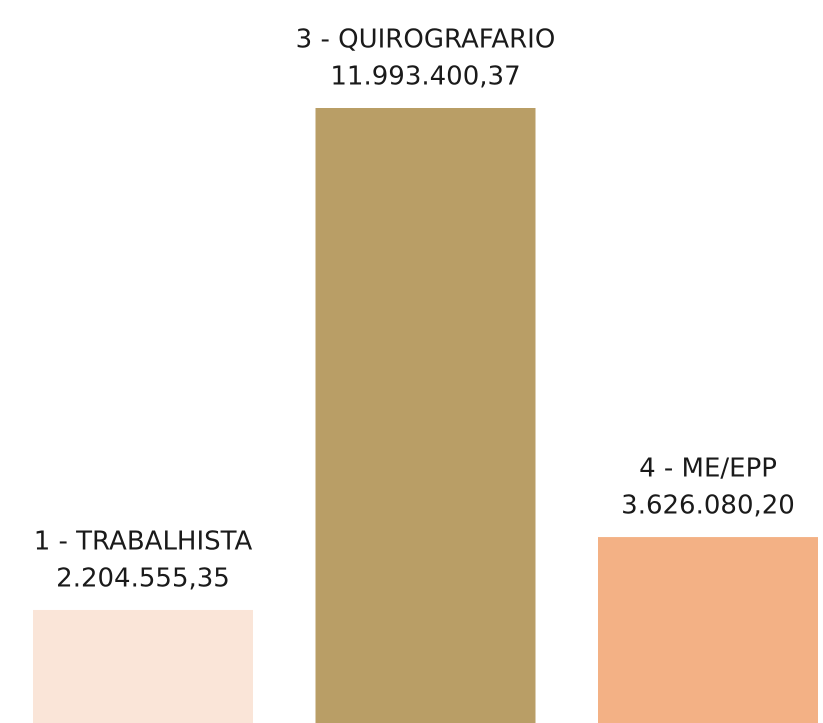 The image size is (823, 723). Describe the element at coordinates (143, 541) in the screenshot. I see `category-label: 1 - TRABALHISTA` at that location.